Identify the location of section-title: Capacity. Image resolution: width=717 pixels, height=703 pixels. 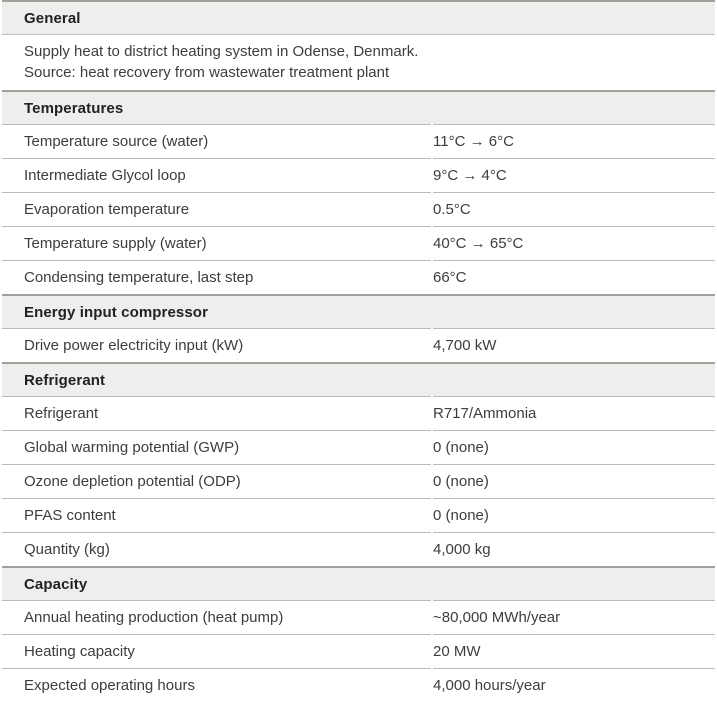
(358, 583).